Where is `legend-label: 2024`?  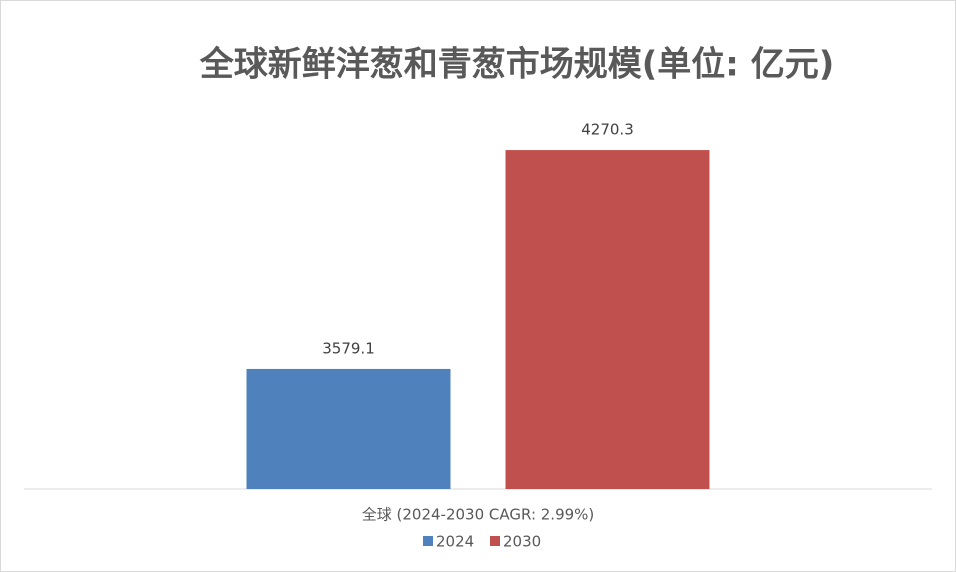
legend-label: 2024 is located at coordinates (455, 542).